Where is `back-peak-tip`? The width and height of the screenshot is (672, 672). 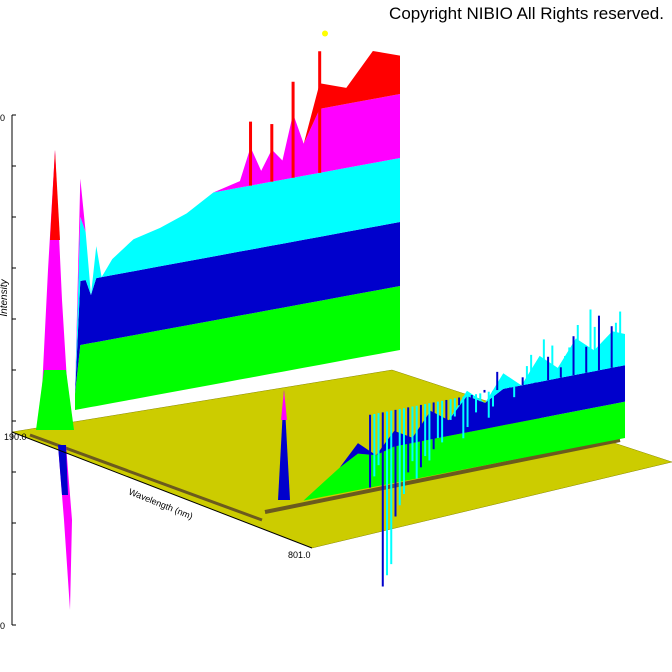 back-peak-tip is located at coordinates (325, 33).